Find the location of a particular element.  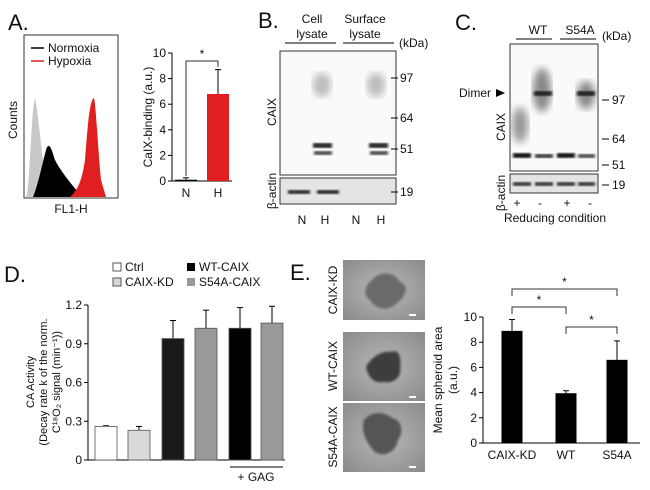

y-tick-label: 2 is located at coordinates (162, 155).